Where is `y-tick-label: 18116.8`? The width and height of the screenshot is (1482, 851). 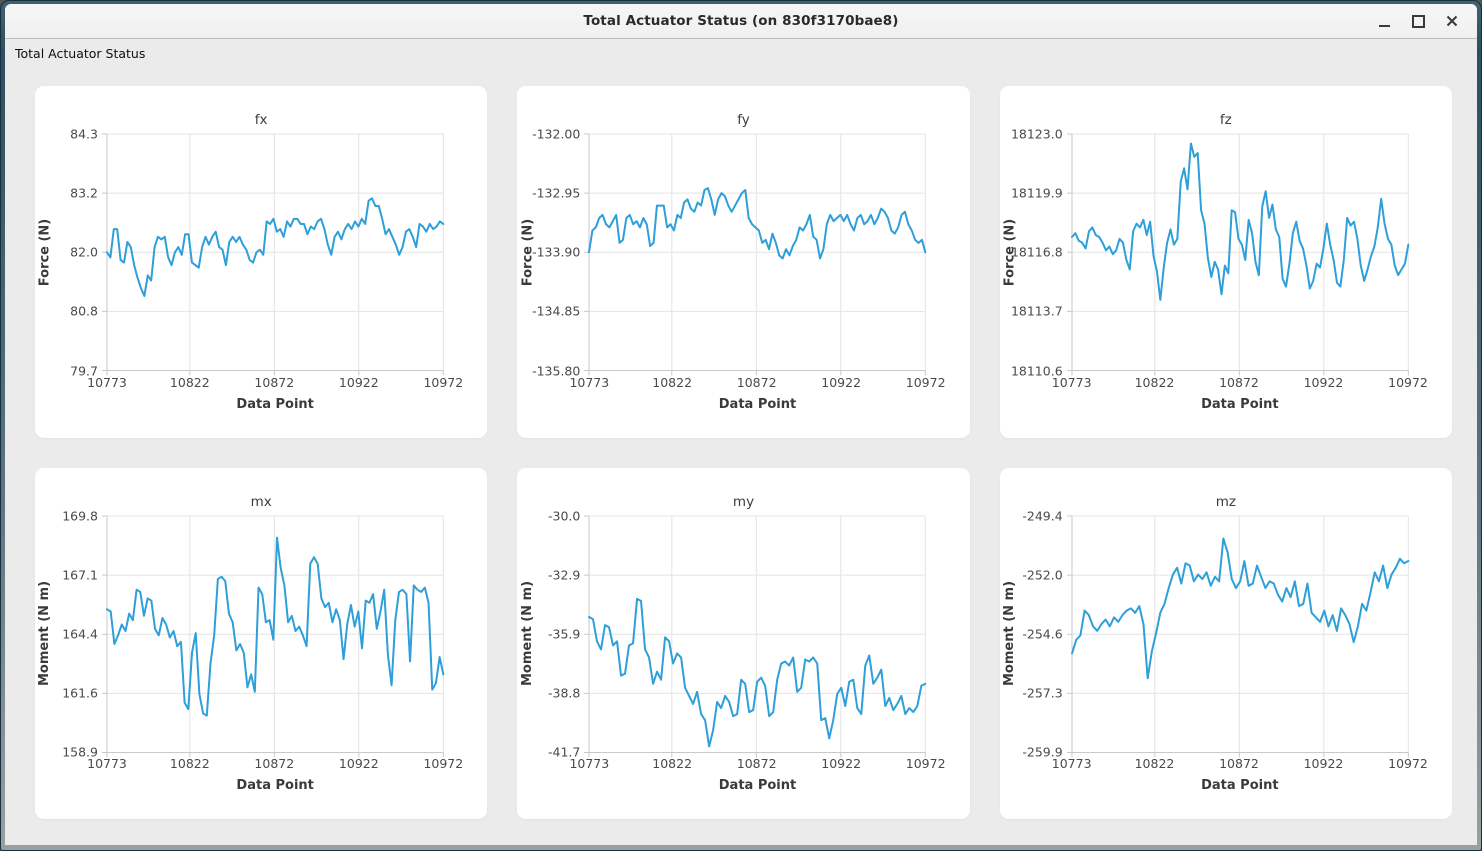
y-tick-label: 18116.8 is located at coordinates (1036, 252).